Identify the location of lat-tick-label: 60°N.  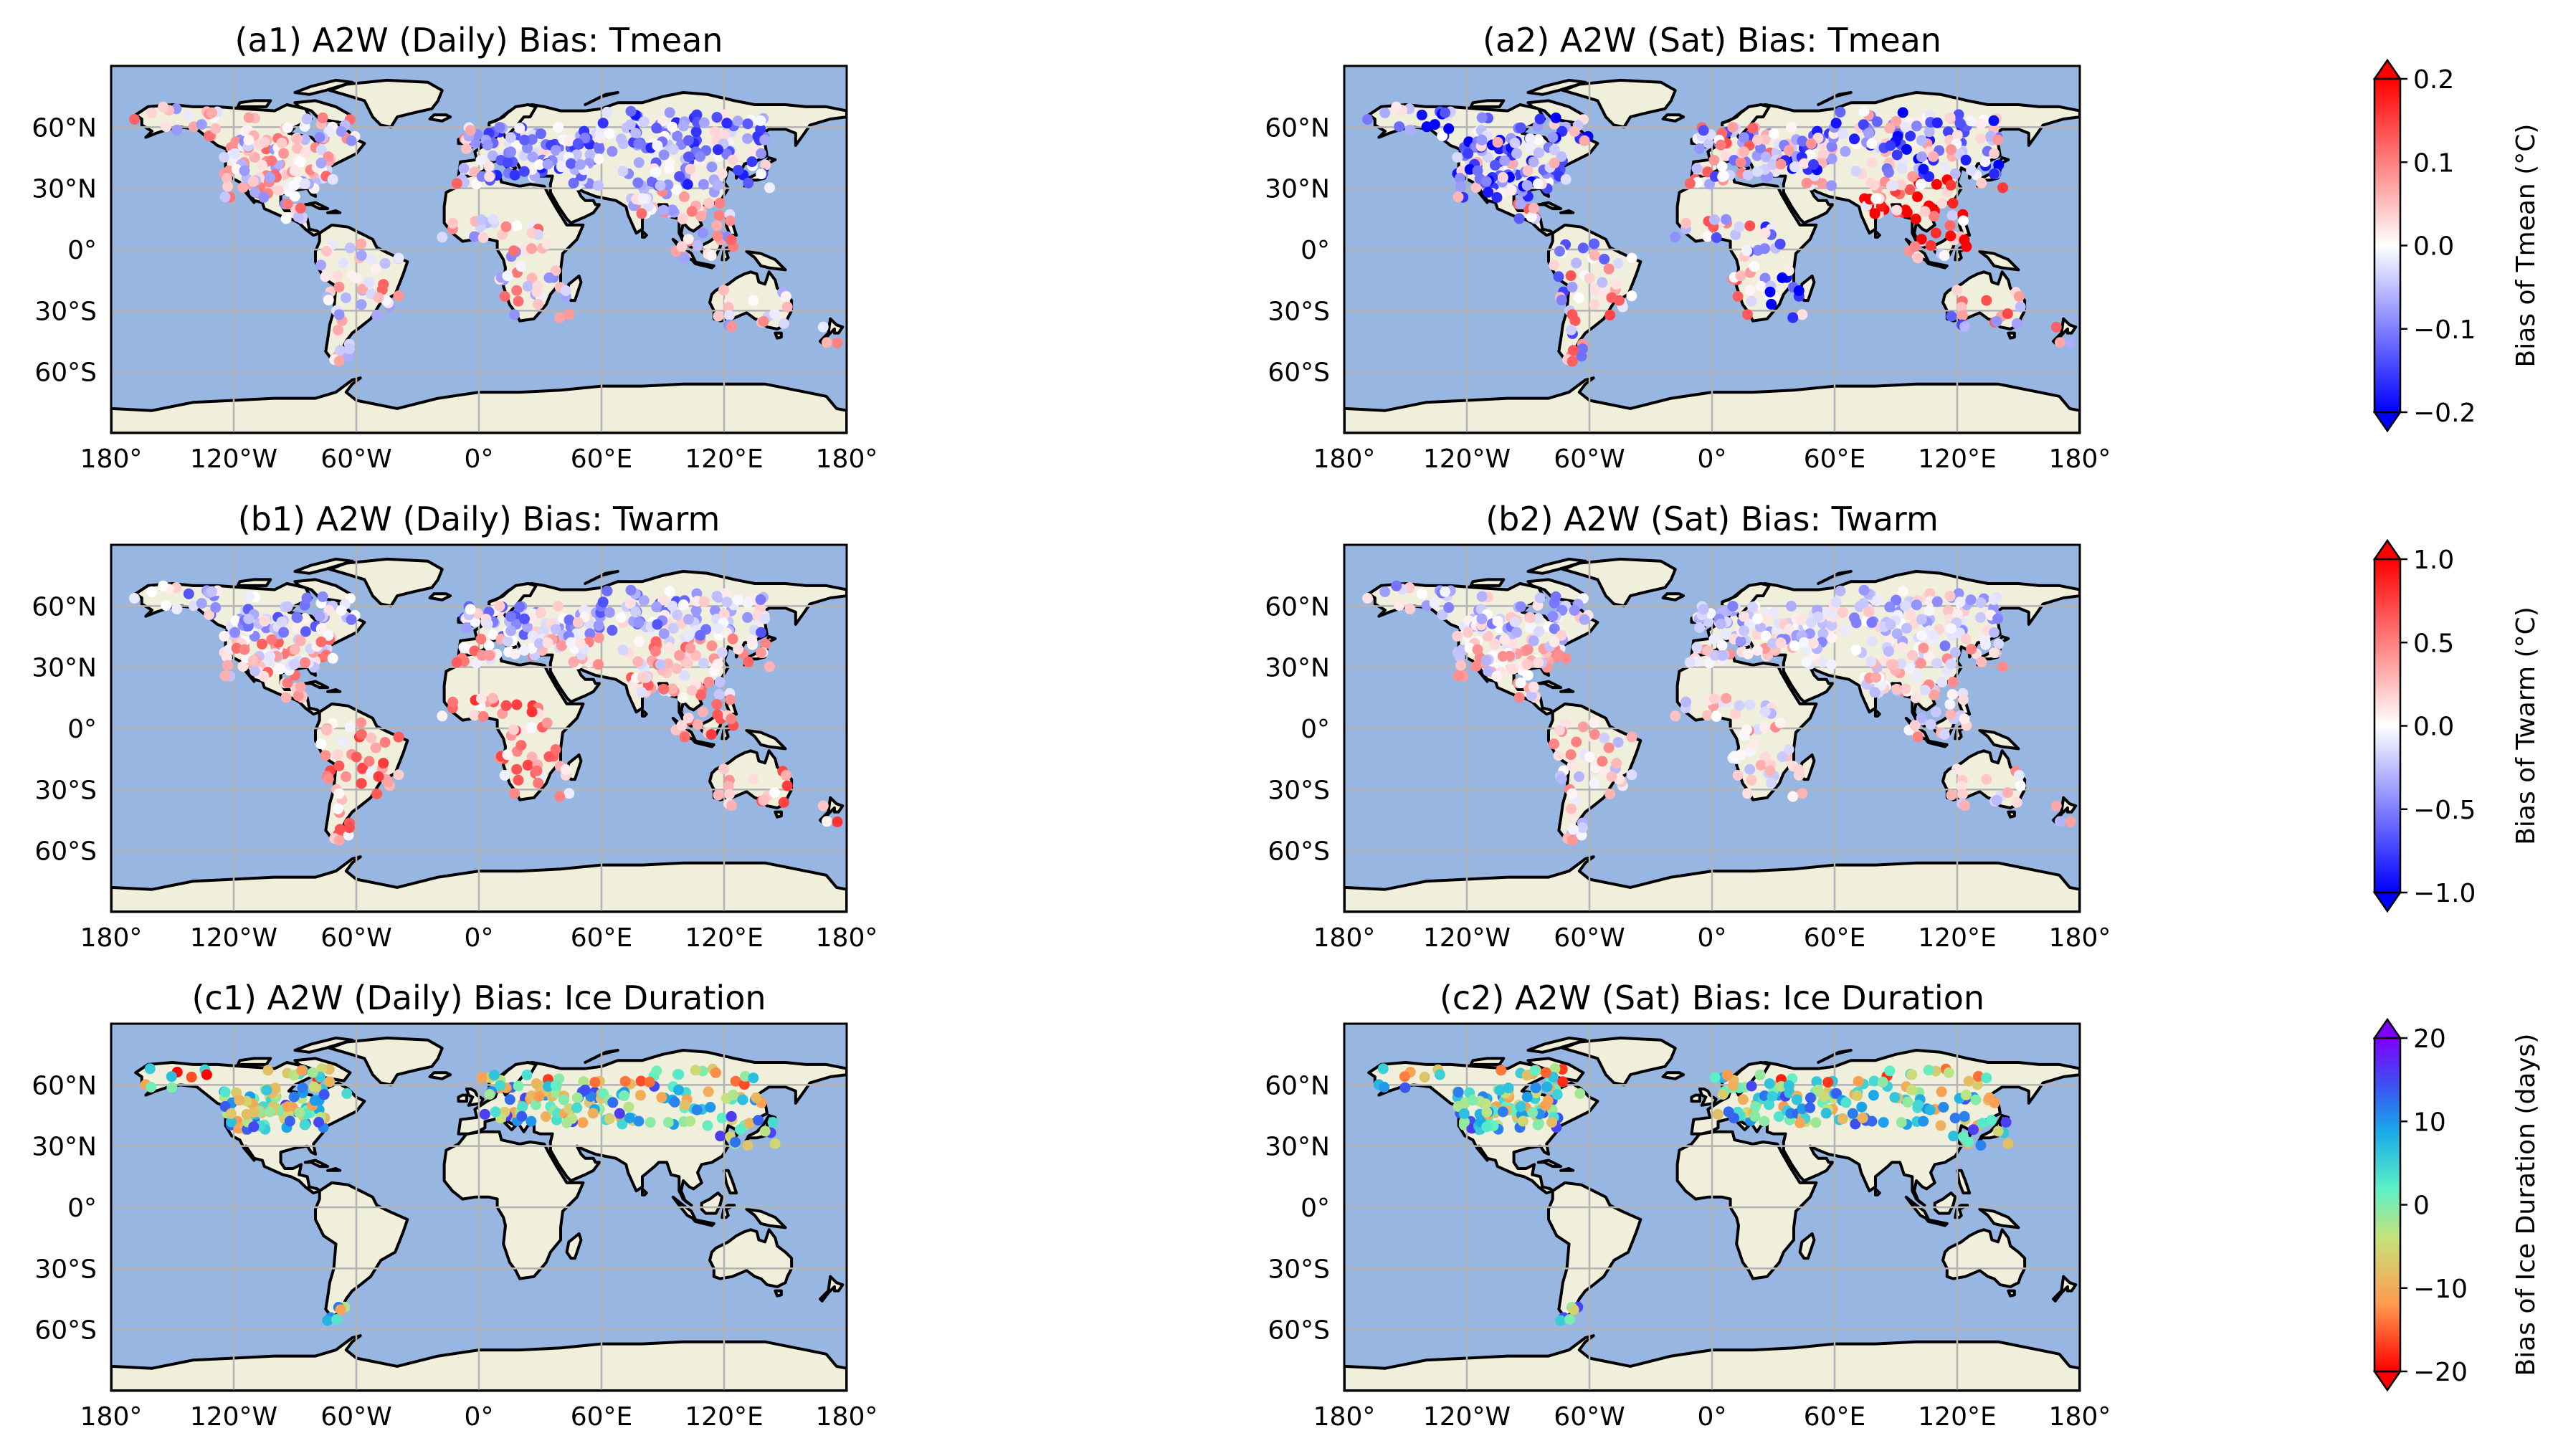
(1297, 607).